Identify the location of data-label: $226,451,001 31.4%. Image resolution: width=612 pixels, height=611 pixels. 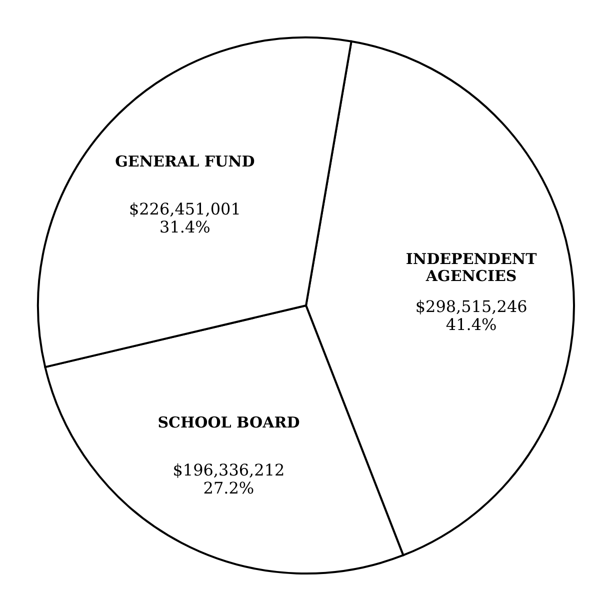
(184, 218).